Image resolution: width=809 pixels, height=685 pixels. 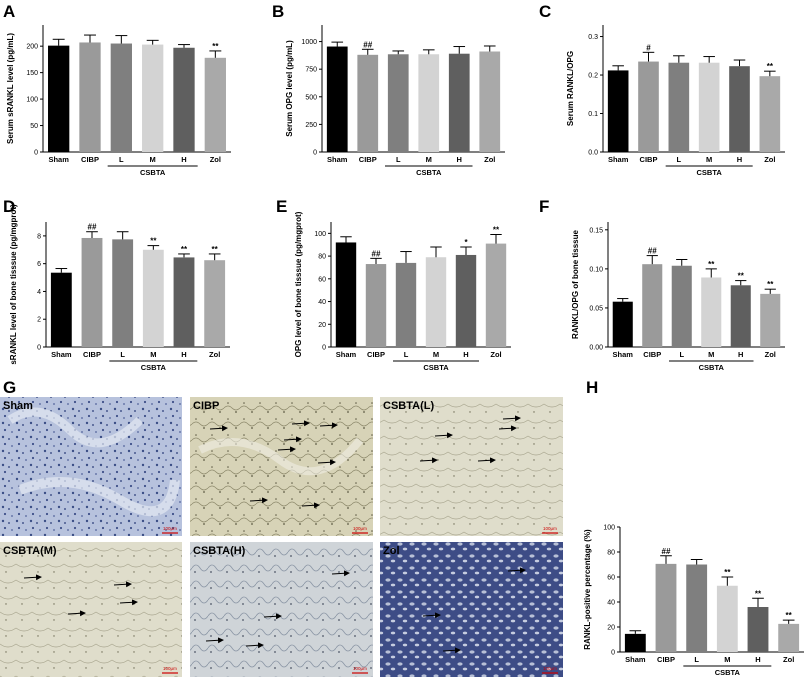 What do you see at coordinates (13, 284) in the screenshot?
I see `y-axis-label: sRANKL level of bone tisssue (pg/mgprot)` at bounding box center [13, 284].